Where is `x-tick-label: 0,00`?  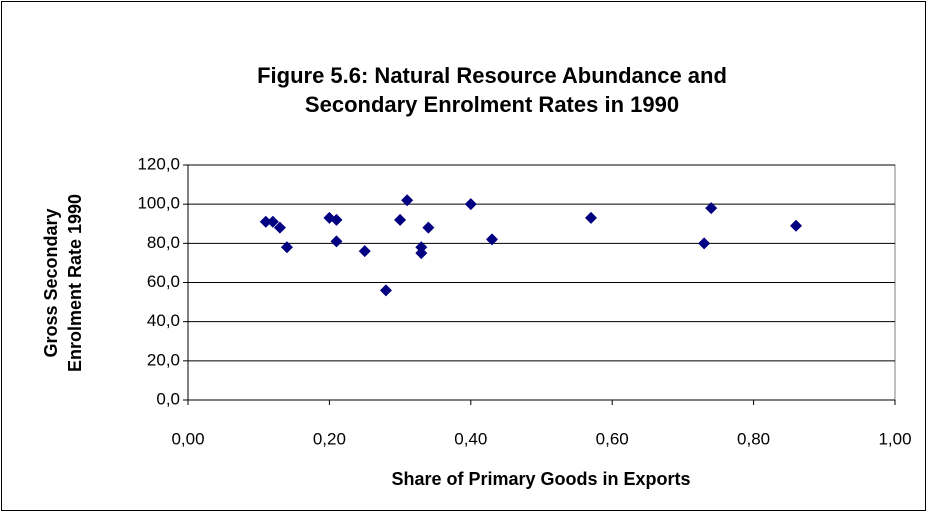
x-tick-label: 0,00 is located at coordinates (187, 438).